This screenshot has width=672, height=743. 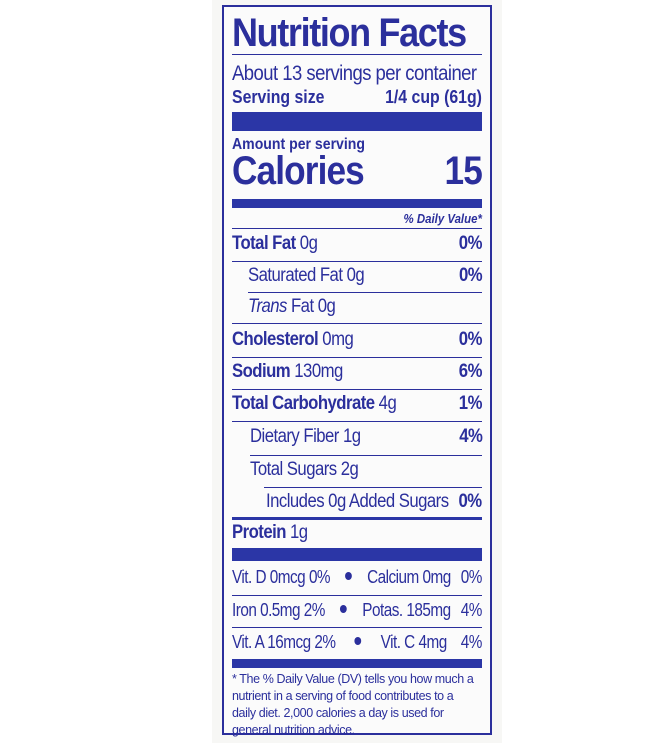 What do you see at coordinates (357, 340) in the screenshot?
I see `nutrient-row: Cholesterol 0mg 0%` at bounding box center [357, 340].